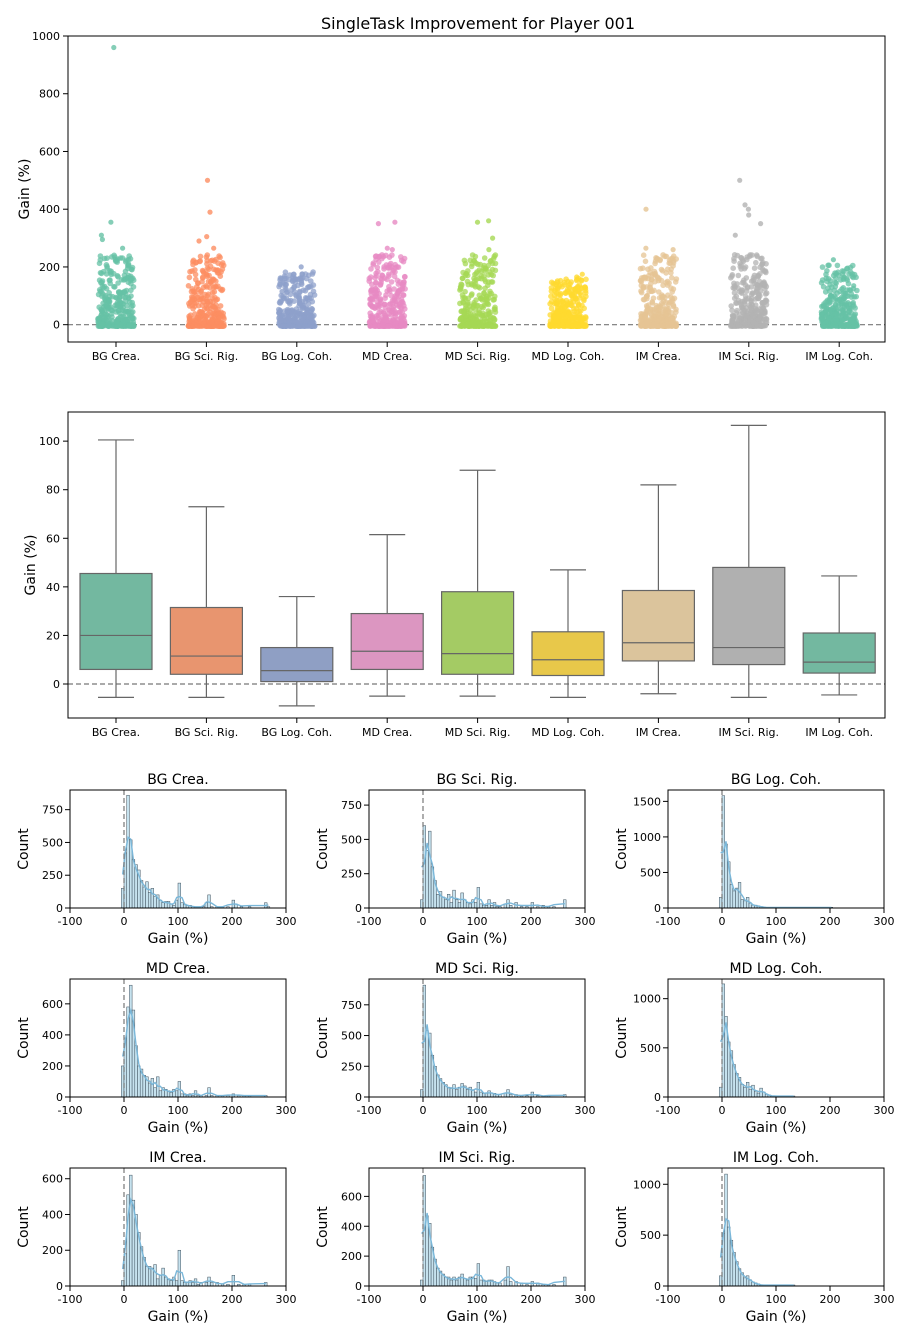 The image size is (913, 1340). I want to click on y-tick-label: 0, so click(358, 1097).